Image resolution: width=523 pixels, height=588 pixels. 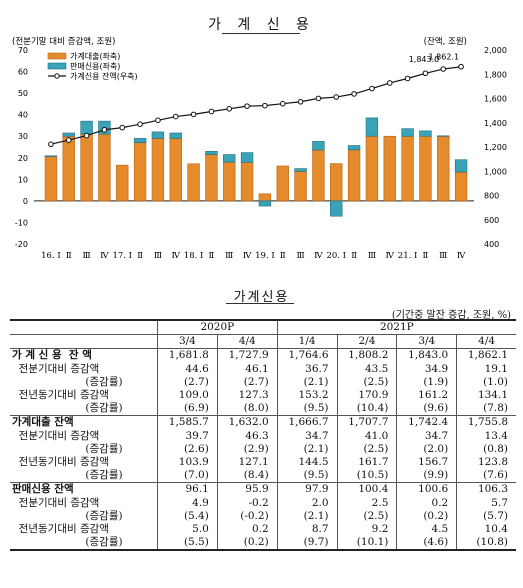 I want to click on legend-line-marker, so click(x=57, y=76).